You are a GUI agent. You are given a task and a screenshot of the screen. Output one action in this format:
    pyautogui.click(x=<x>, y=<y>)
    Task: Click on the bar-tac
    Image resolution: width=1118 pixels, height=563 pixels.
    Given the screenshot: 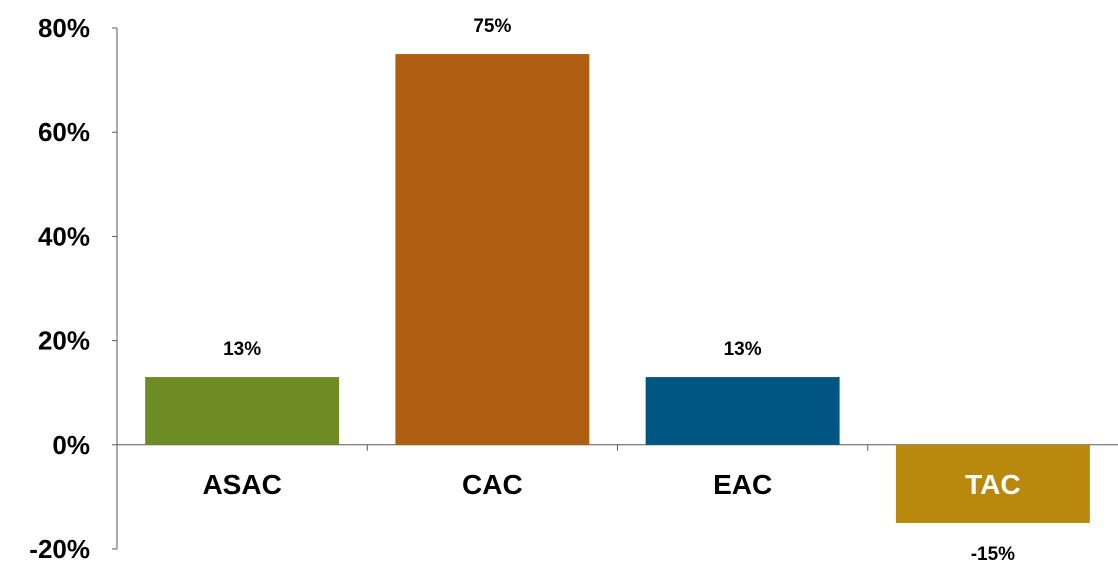 What is the action you would take?
    pyautogui.click(x=992, y=483)
    